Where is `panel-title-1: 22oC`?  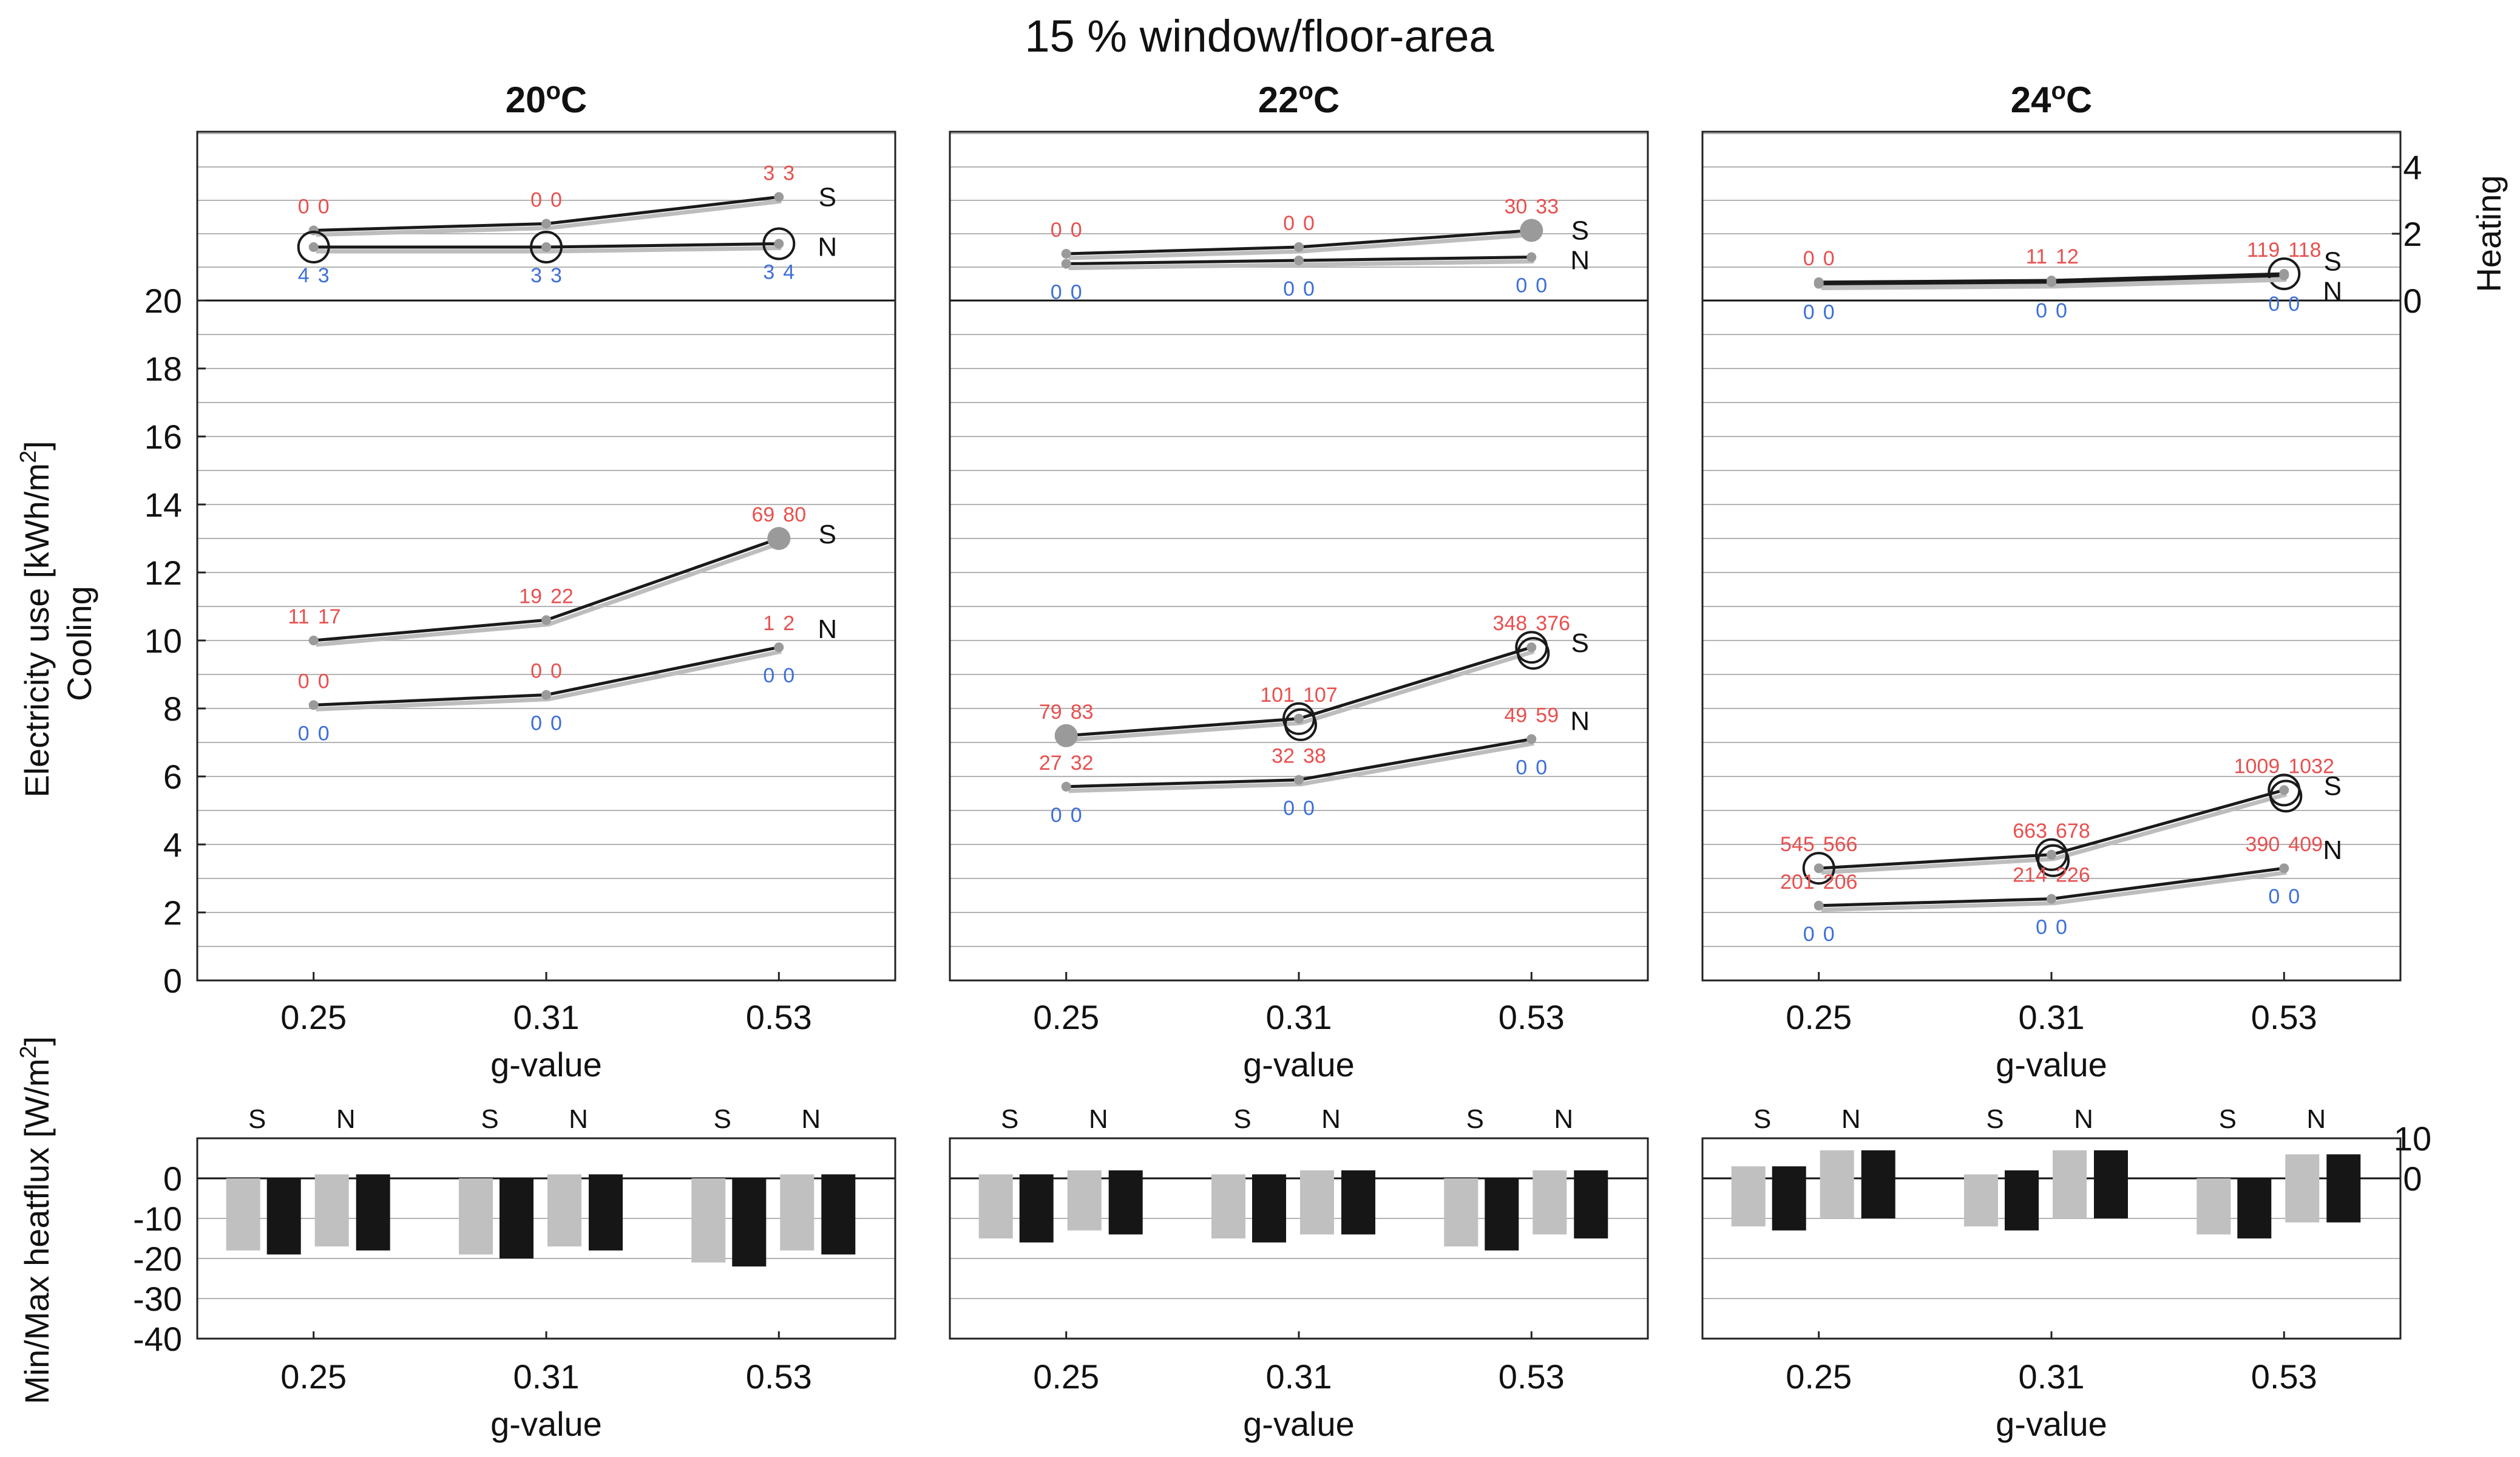 panel-title-1: 22oC is located at coordinates (1299, 99).